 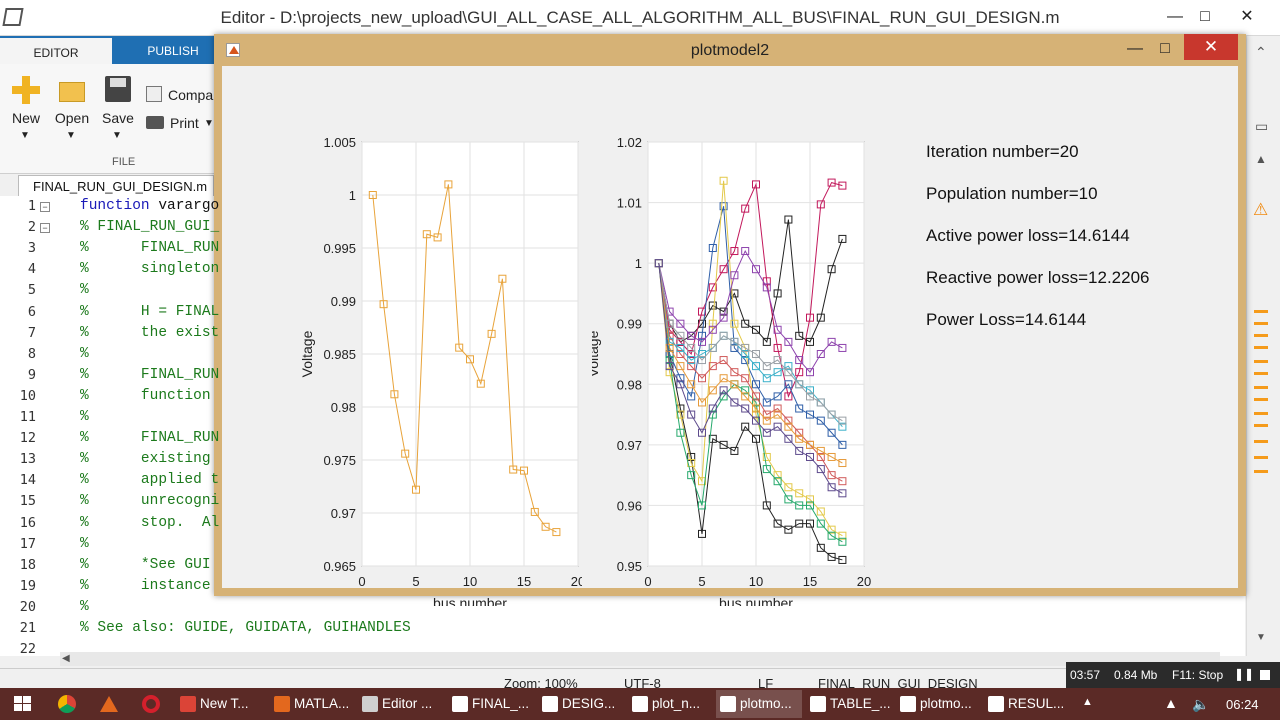 What do you see at coordinates (118, 114) in the screenshot?
I see `save-button: Save ▼` at bounding box center [118, 114].